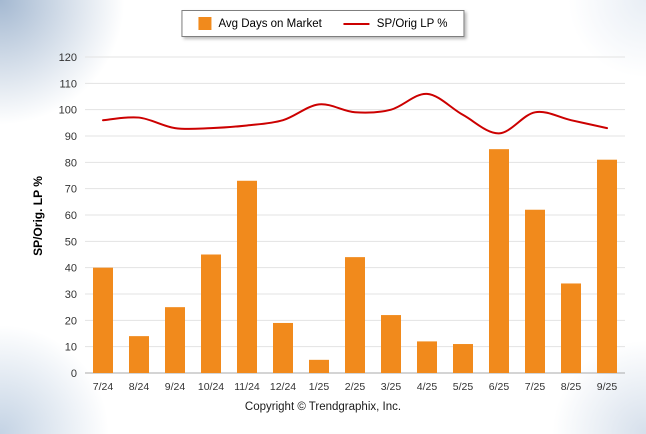 Image resolution: width=646 pixels, height=434 pixels. I want to click on x-tick-label: 4/25, so click(427, 387).